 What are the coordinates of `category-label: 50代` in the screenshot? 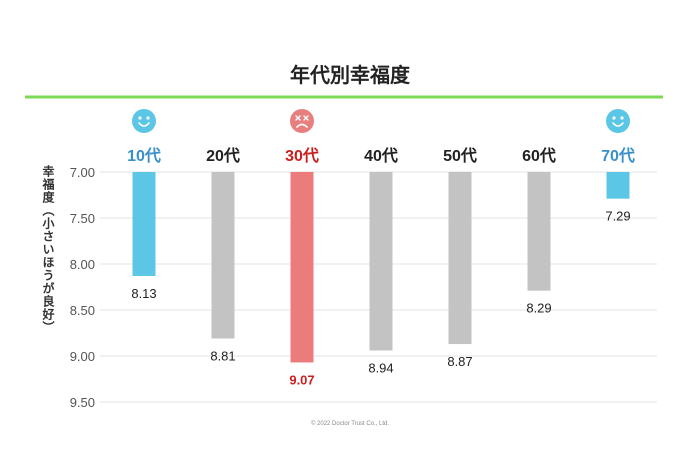 It's located at (460, 155).